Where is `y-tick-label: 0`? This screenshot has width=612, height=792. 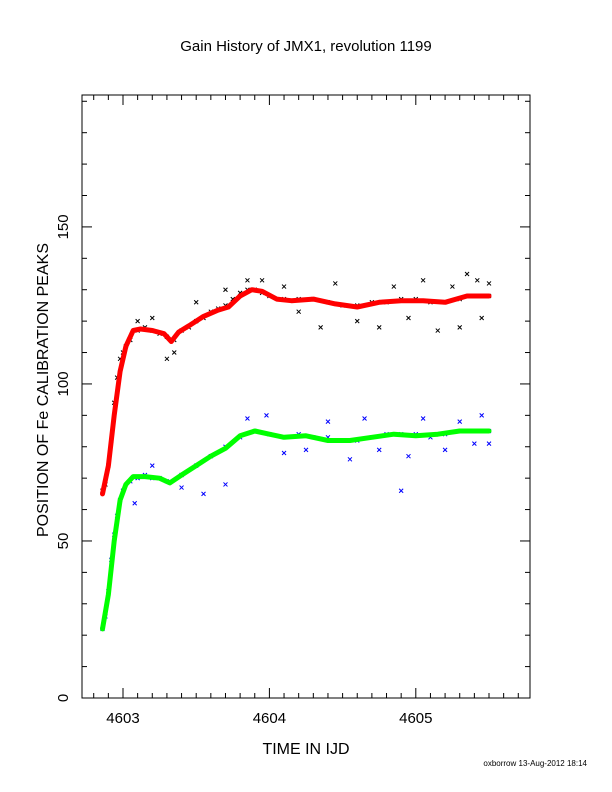
y-tick-label: 0 is located at coordinates (63, 698).